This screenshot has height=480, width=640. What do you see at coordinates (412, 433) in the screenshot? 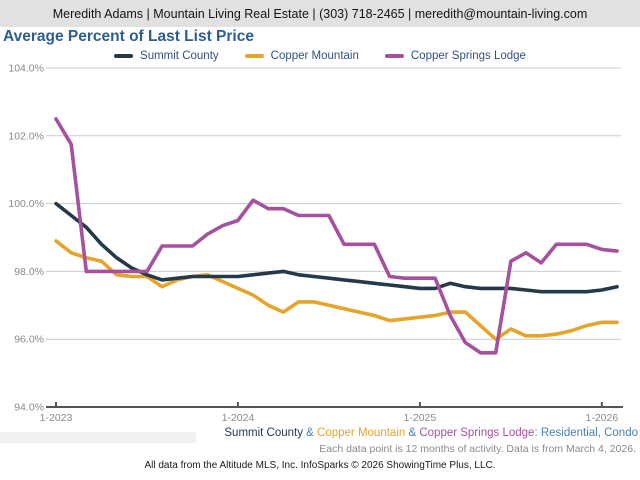
I see `attribution-part-3: &` at bounding box center [412, 433].